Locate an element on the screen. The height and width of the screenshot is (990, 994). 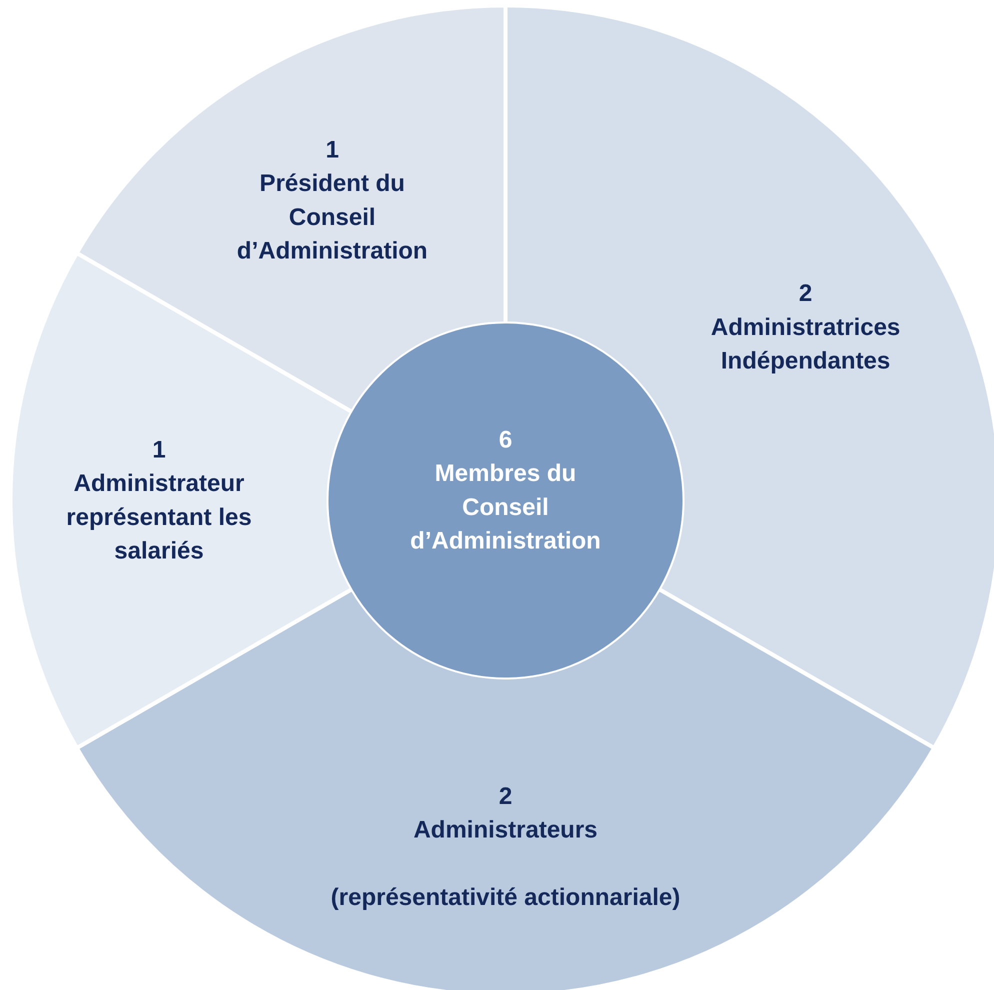
text: Membres du Conseil d’Administration is located at coordinates (505, 507).